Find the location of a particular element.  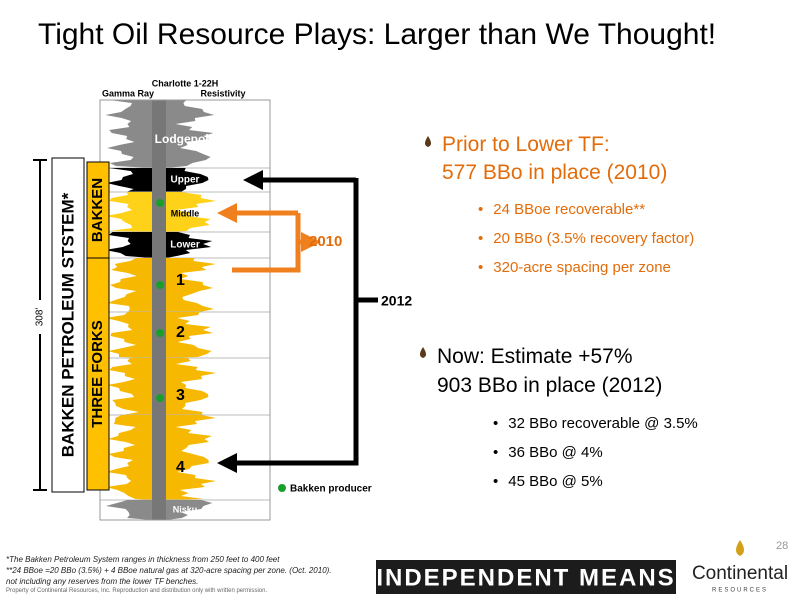

bullet: • 36 BBo @ 4% is located at coordinates (595, 452).